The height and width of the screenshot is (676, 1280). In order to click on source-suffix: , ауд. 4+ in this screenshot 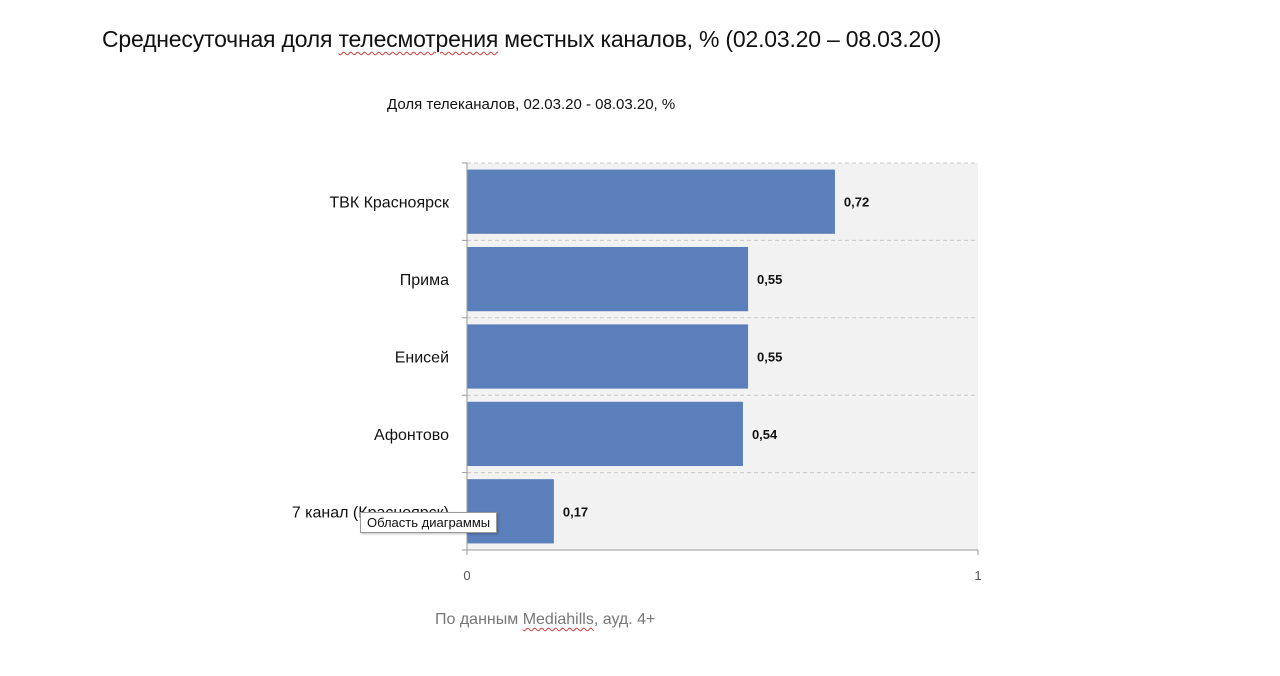, I will do `click(624, 619)`.